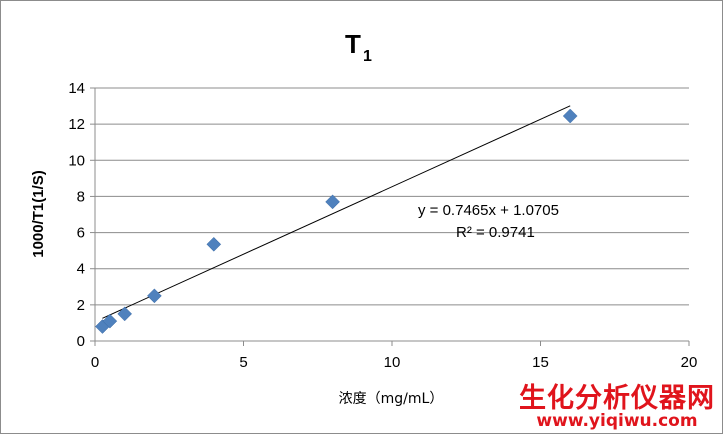  Describe the element at coordinates (495, 232) in the screenshot. I see `trendline-r-squared: R² = 0.9741` at that location.